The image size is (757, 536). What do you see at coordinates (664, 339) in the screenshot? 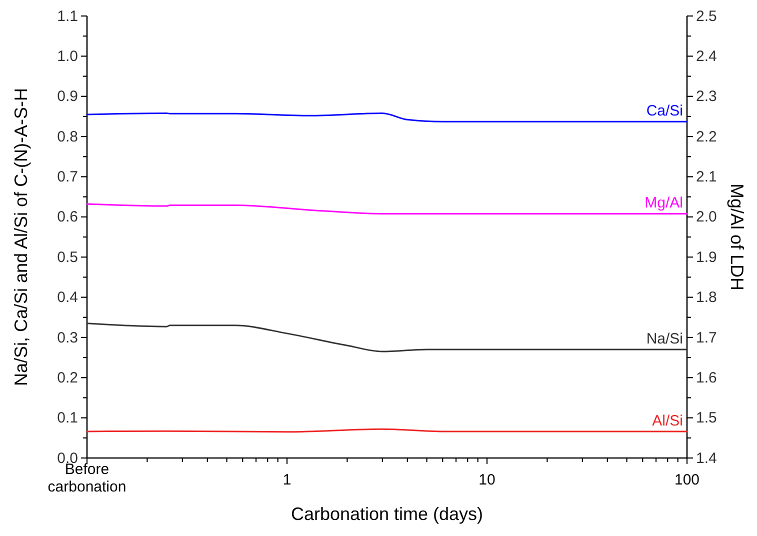
I see `series-label: Na/Si` at bounding box center [664, 339].